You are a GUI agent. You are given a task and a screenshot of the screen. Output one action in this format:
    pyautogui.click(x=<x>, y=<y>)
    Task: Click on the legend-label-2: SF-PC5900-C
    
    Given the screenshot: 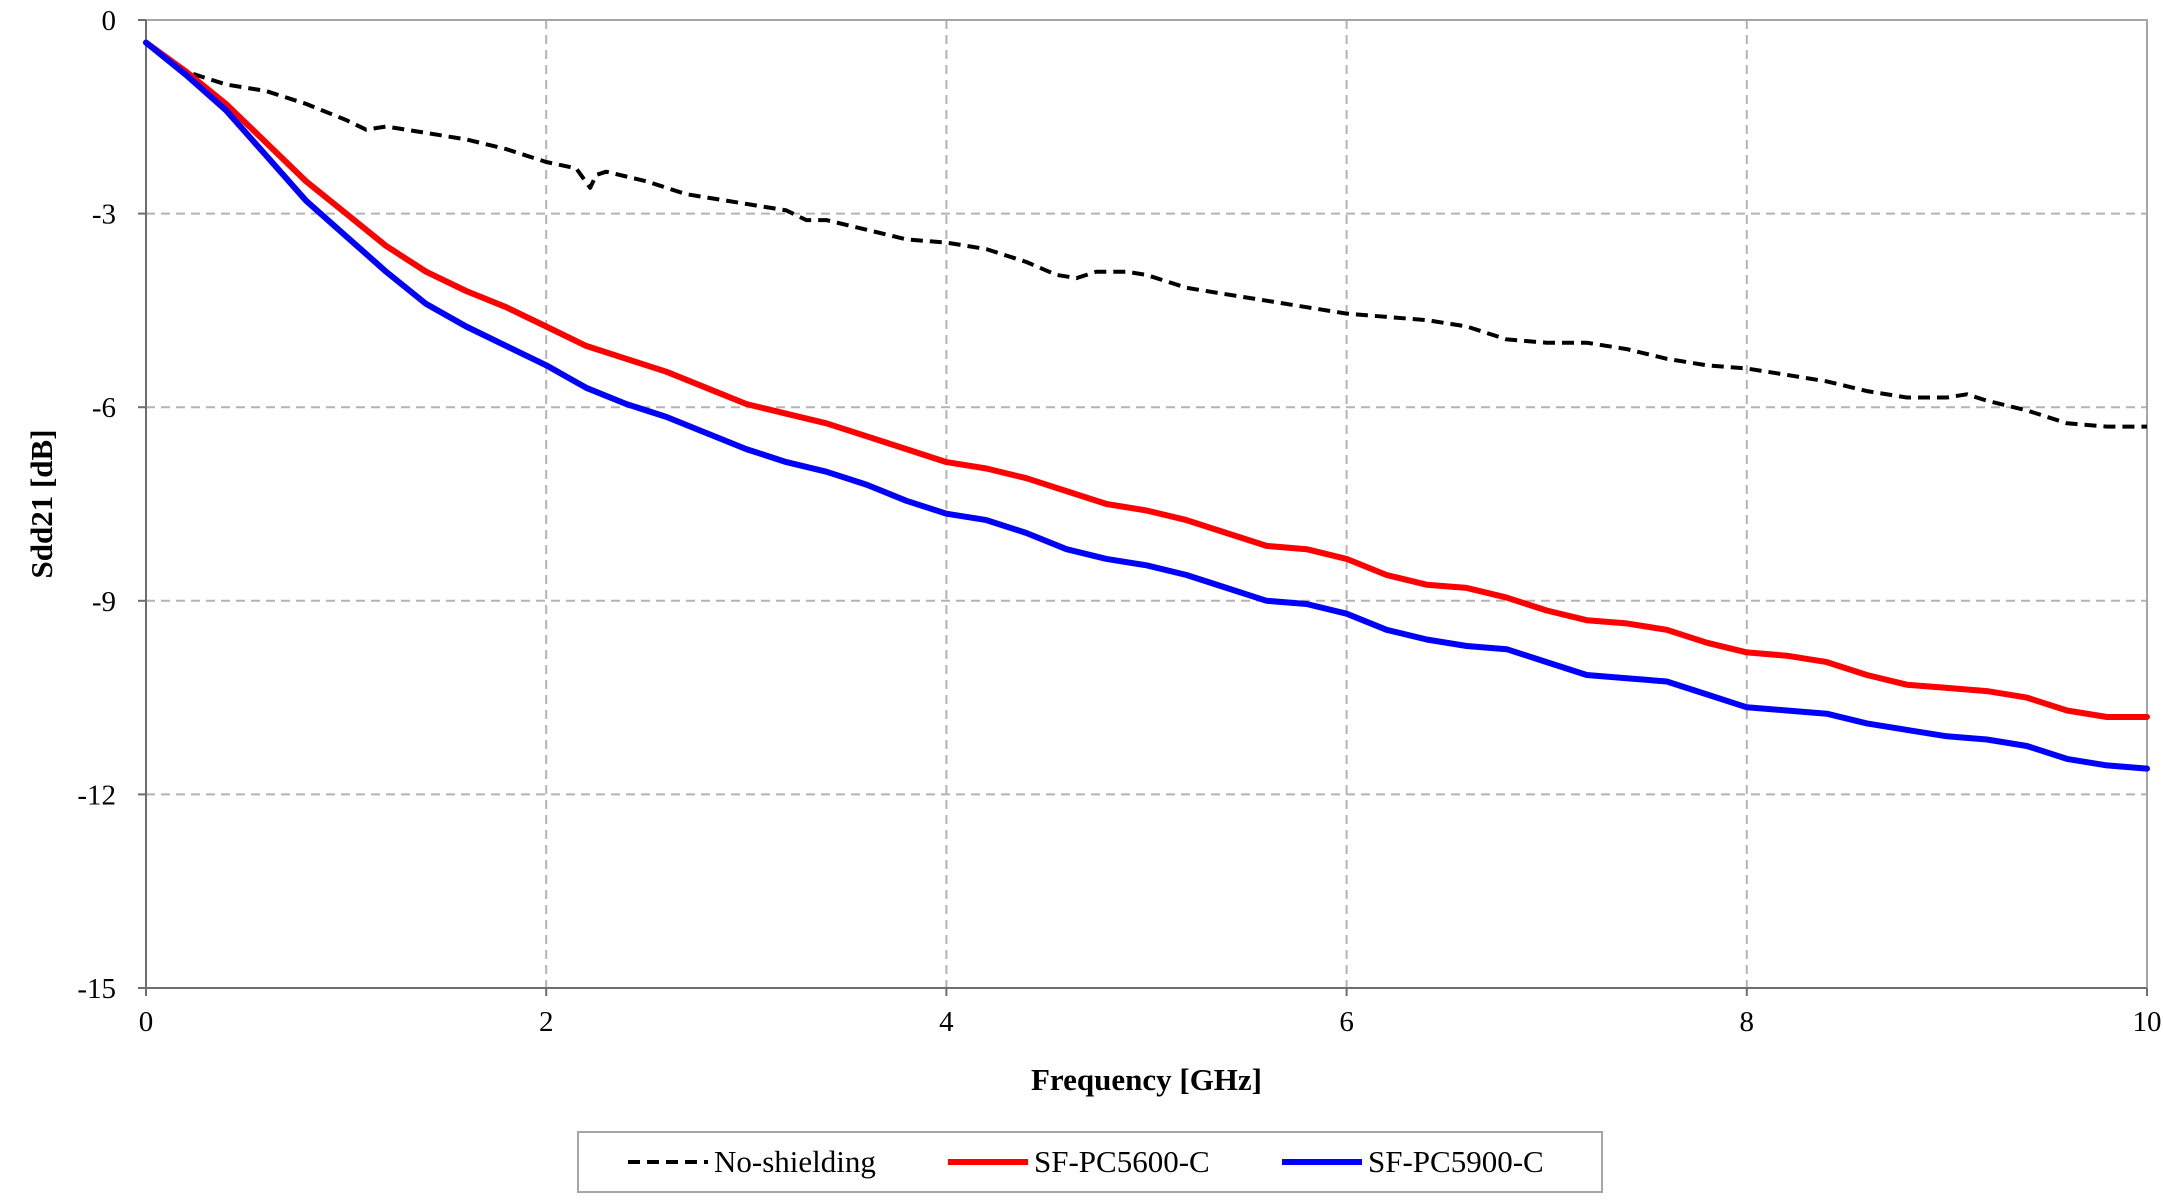 What is the action you would take?
    pyautogui.click(x=1456, y=1161)
    